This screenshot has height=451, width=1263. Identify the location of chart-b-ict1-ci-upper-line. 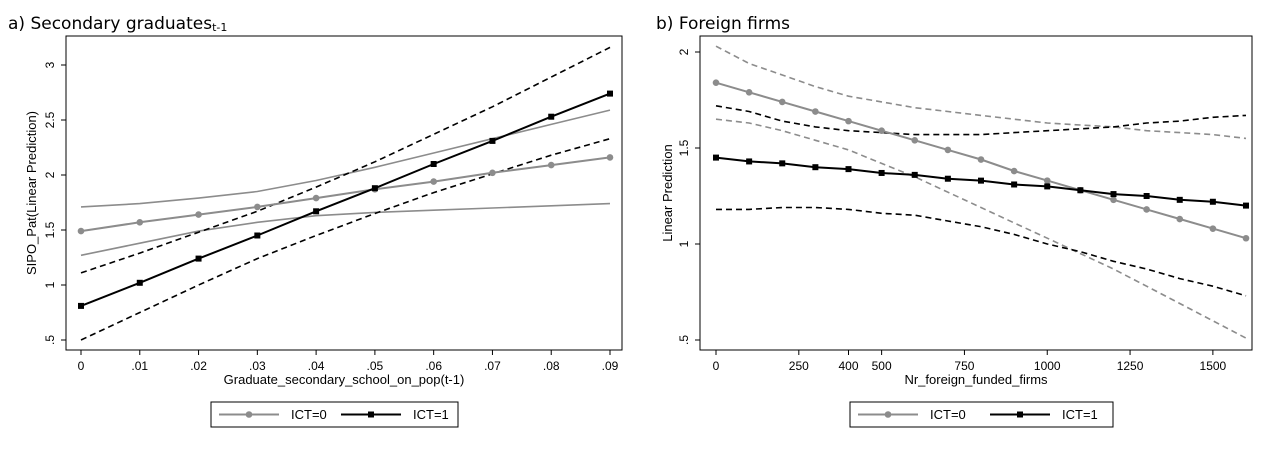
(981, 120).